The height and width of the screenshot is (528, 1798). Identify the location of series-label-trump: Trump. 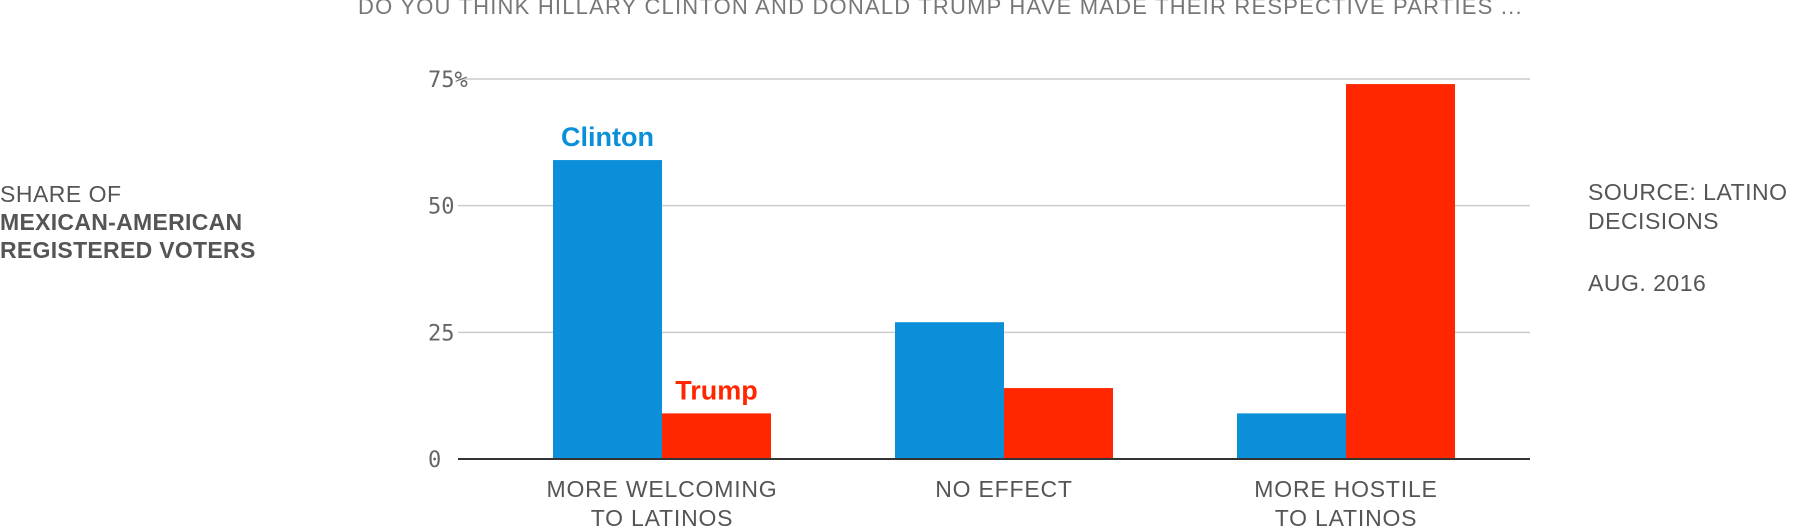
(716, 390).